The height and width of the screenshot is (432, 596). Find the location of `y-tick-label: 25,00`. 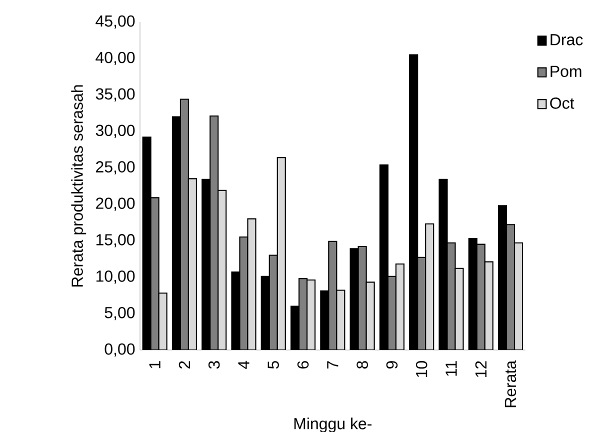

y-tick-label: 25,00 is located at coordinates (115, 167).